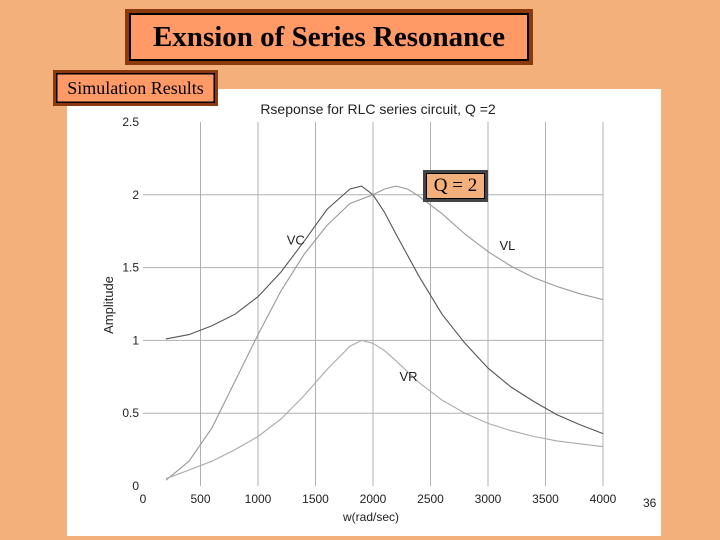  What do you see at coordinates (315, 499) in the screenshot?
I see `x-tick-label: 1500` at bounding box center [315, 499].